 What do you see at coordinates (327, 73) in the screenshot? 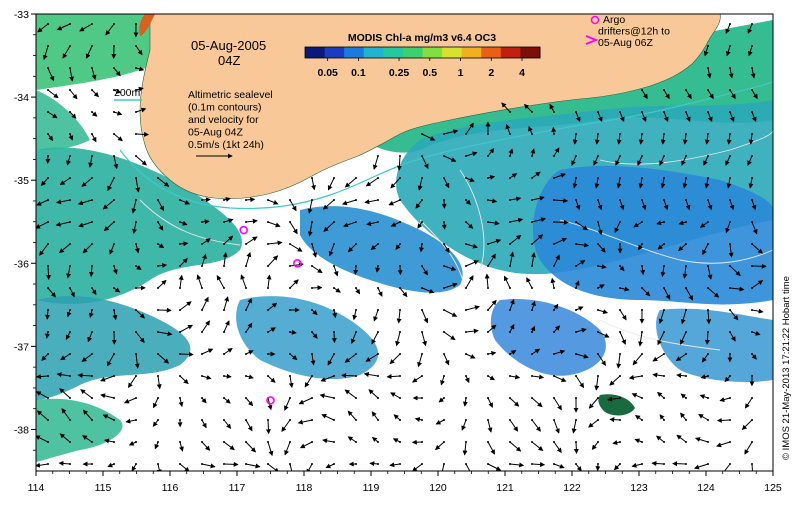
I see `colorbar-tick-label: 0.05` at bounding box center [327, 73].